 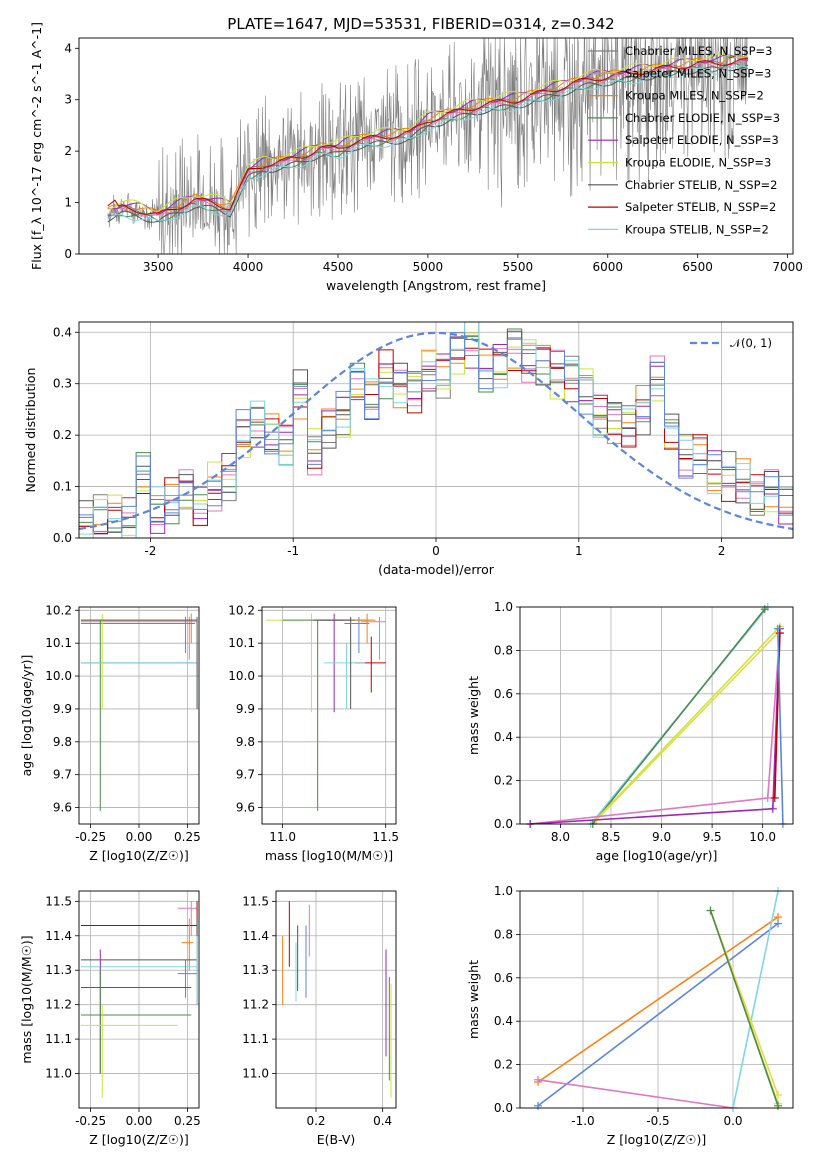 I want to click on x-tick-label: 2, so click(x=722, y=551).